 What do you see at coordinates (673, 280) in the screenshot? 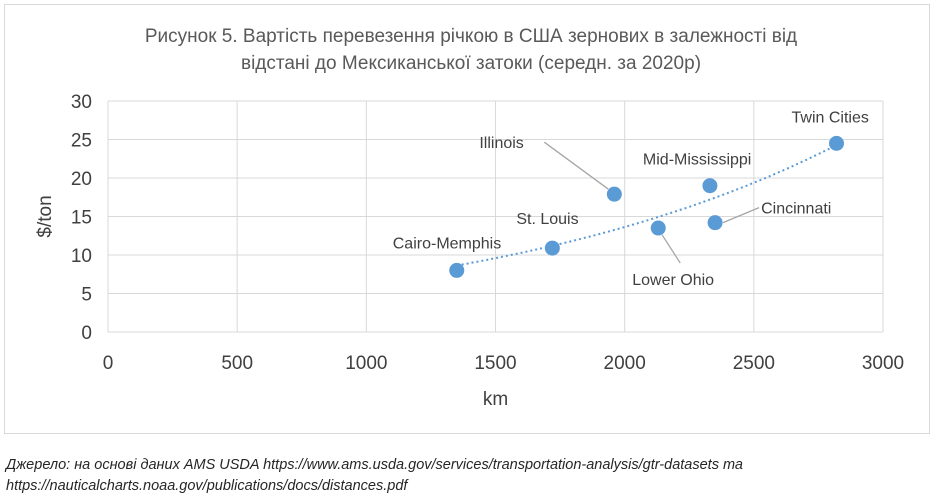
I see `data-label: Lower Ohio` at bounding box center [673, 280].